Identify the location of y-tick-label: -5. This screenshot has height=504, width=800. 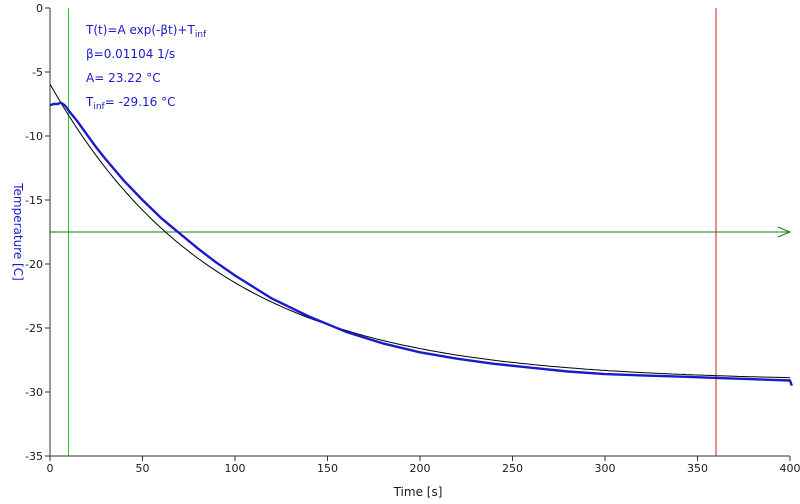
(37, 72).